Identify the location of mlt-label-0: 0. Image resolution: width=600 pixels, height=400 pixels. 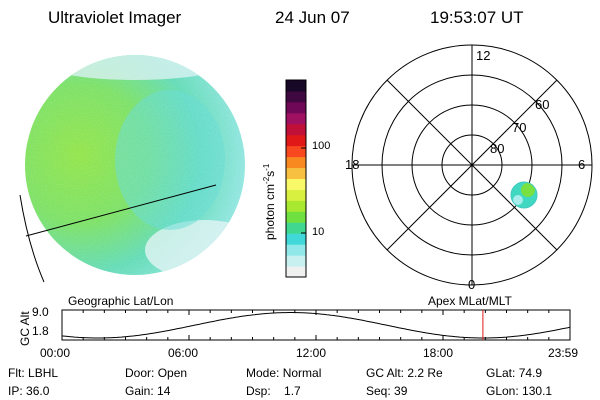
(472, 284).